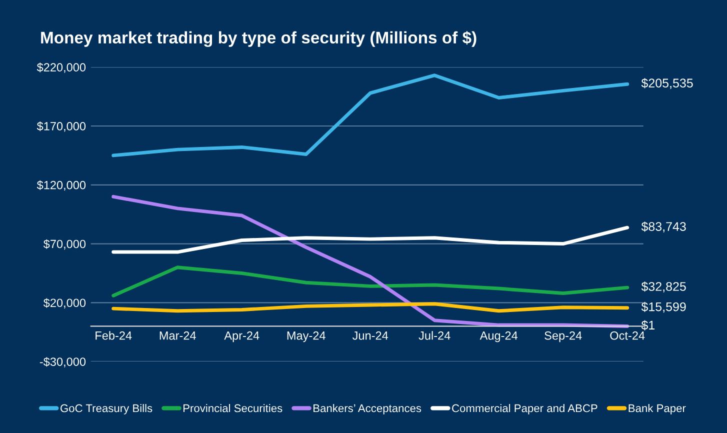  Describe the element at coordinates (114, 335) in the screenshot. I see `x-tick-label: Feb-24` at that location.